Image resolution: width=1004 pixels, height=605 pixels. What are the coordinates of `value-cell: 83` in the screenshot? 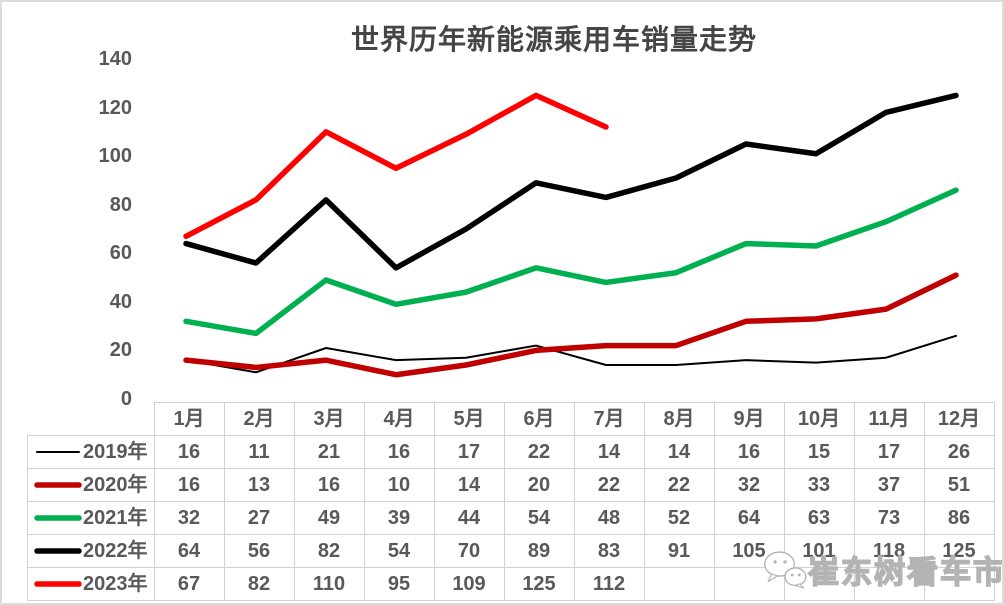 It's located at (609, 551).